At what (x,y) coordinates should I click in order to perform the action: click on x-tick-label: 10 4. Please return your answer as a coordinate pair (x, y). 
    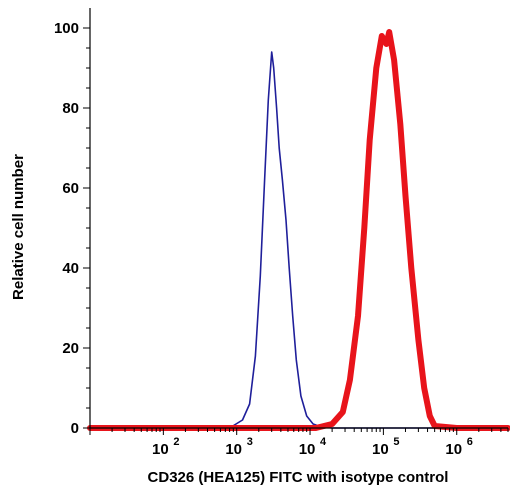
    Looking at the image, I should click on (313, 447).